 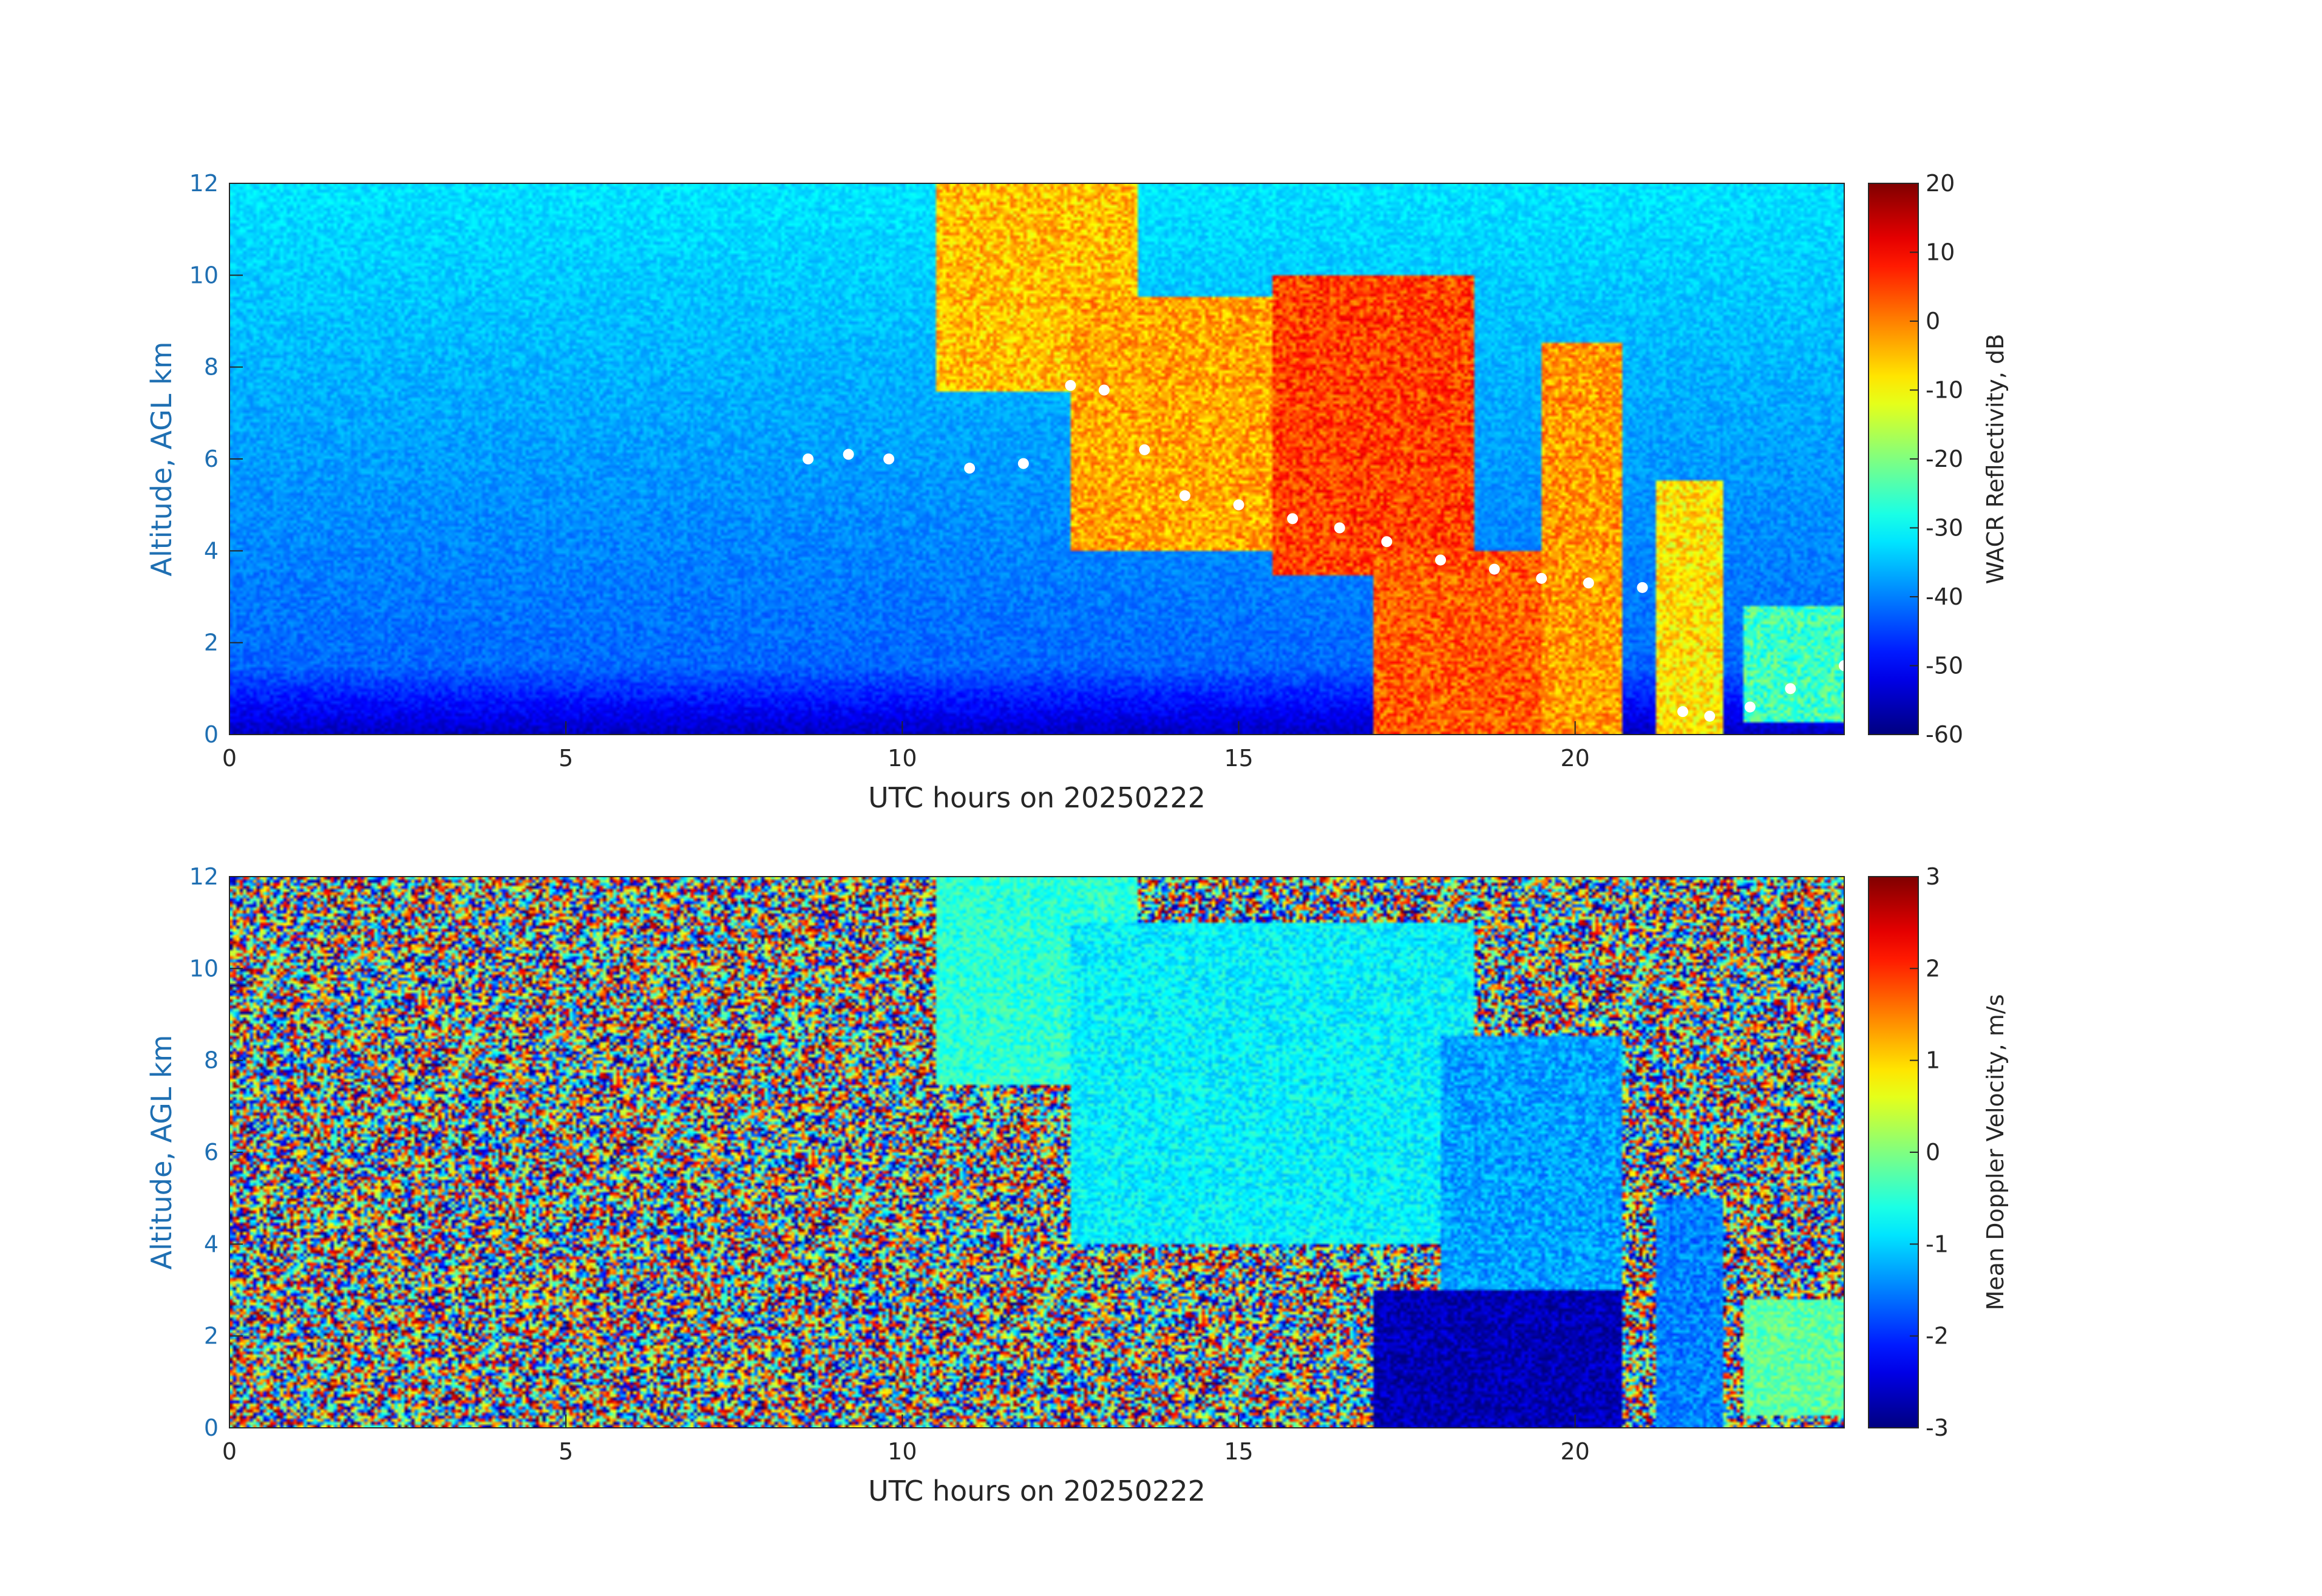 I want to click on colorbar-bottom: 3 2 1 0 -1 -2 -3 Mean Doppler Velocity, m/s, so click(x=1938, y=1152).